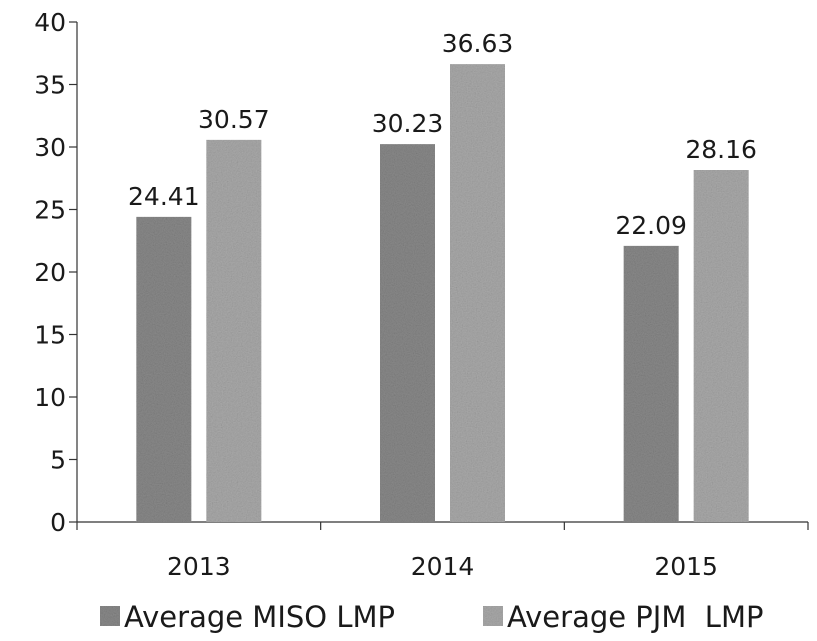  What do you see at coordinates (493, 616) in the screenshot?
I see `legend-swatch-pjm` at bounding box center [493, 616].